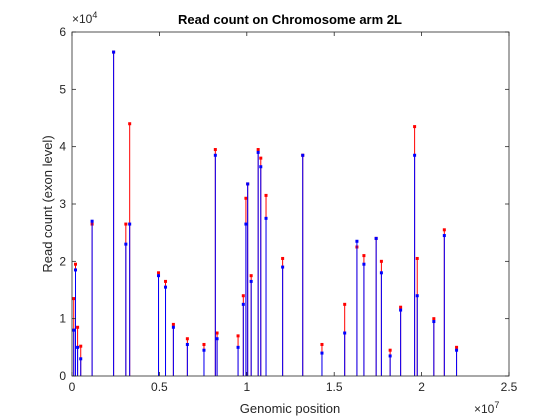 This screenshot has height=420, width=560. I want to click on x-tick-label: 1, so click(246, 387).